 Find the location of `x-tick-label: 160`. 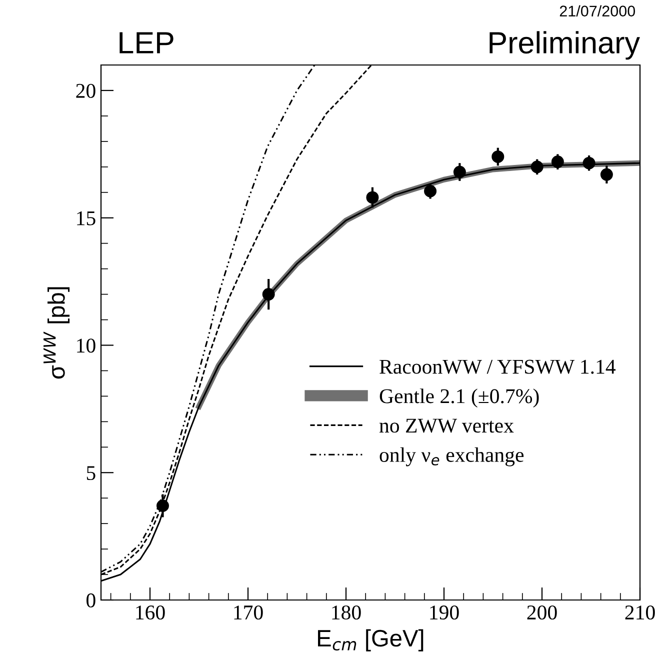

x-tick-label: 160 is located at coordinates (150, 612).